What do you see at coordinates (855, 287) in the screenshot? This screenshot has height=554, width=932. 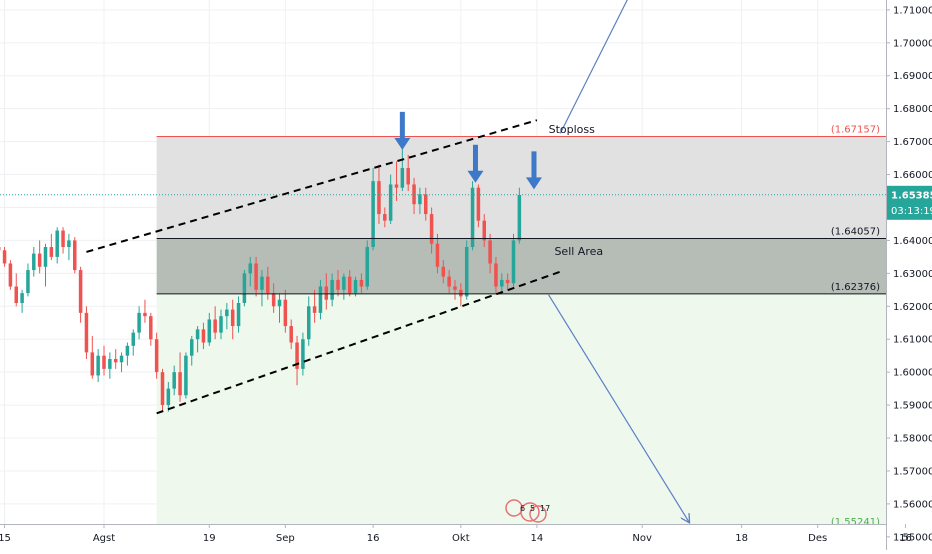 I see `sell-area-bottom-label: (1.62376)` at bounding box center [855, 287].